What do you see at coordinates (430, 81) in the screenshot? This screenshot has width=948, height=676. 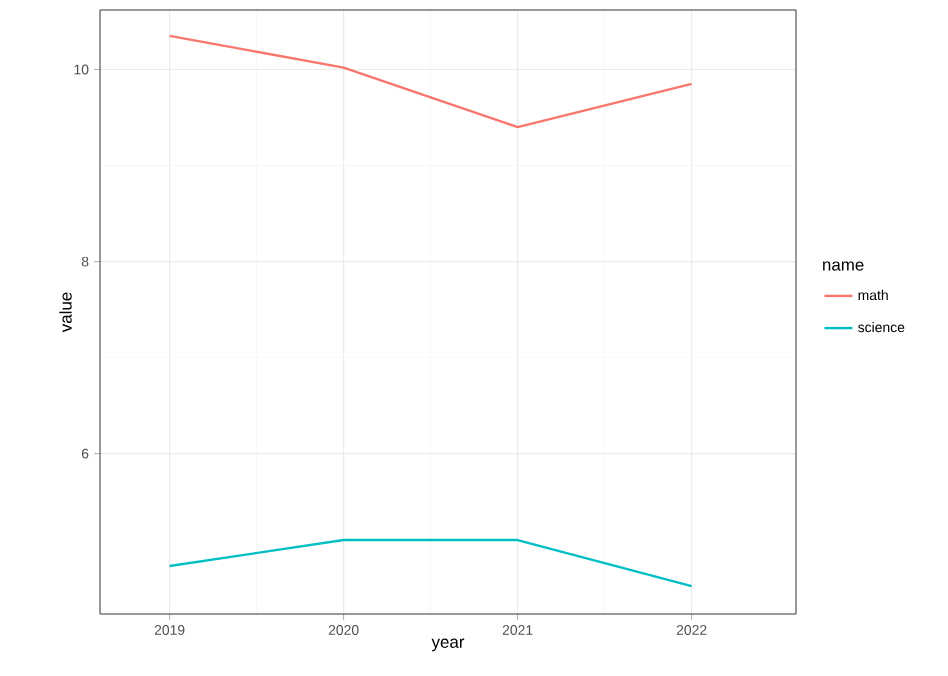 I see `line-series` at bounding box center [430, 81].